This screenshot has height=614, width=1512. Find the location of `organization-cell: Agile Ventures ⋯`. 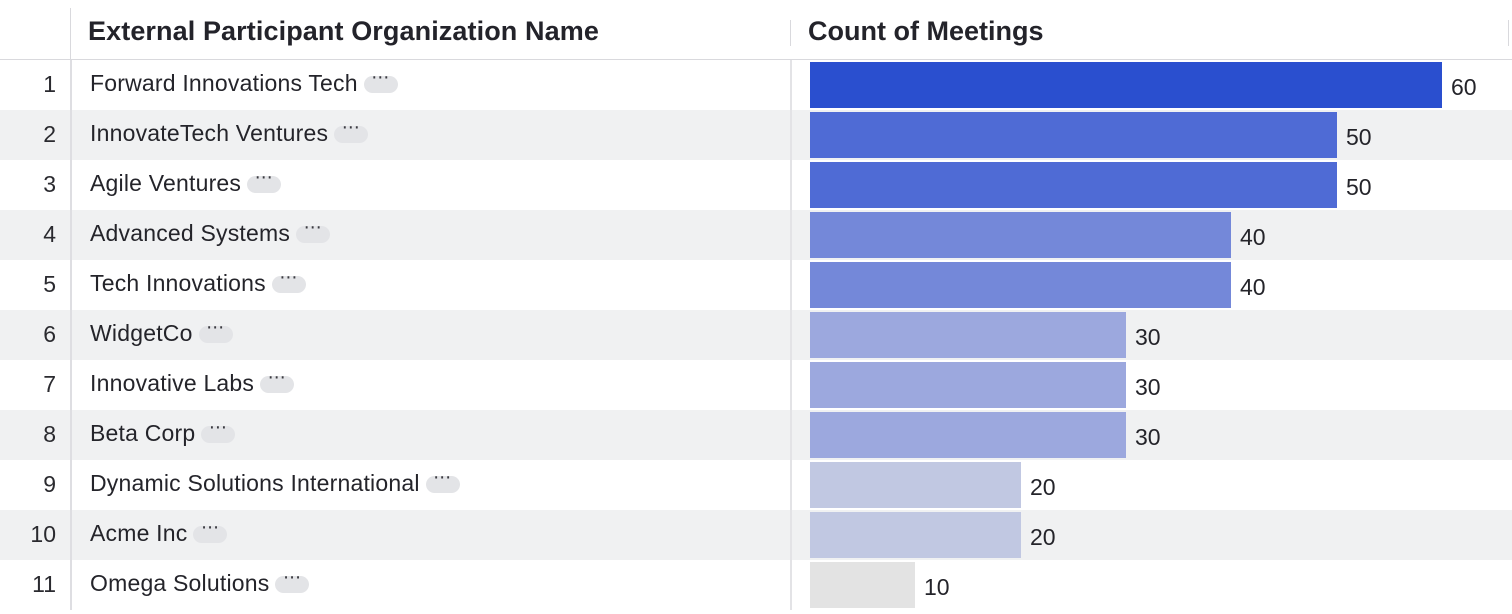

organization-cell: Agile Ventures ⋯ is located at coordinates (186, 185).